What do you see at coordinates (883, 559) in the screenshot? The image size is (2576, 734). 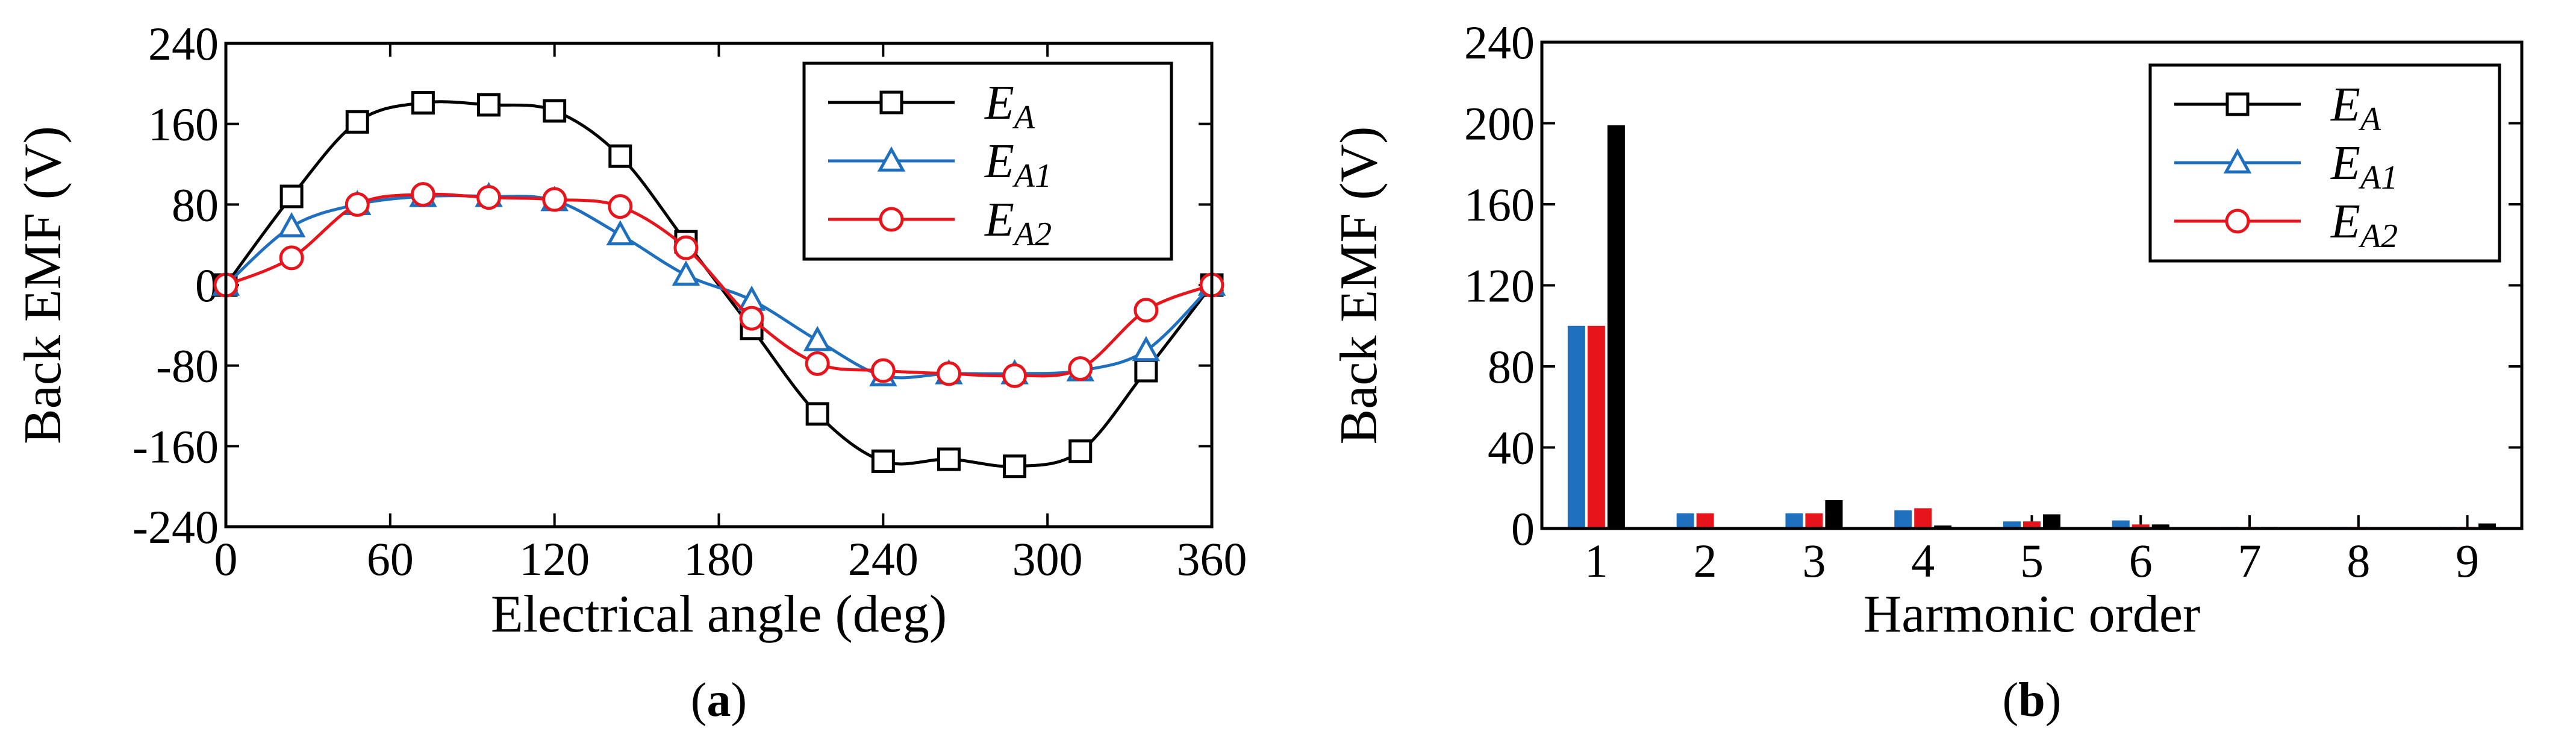 I see `x-tick-label: 240` at bounding box center [883, 559].